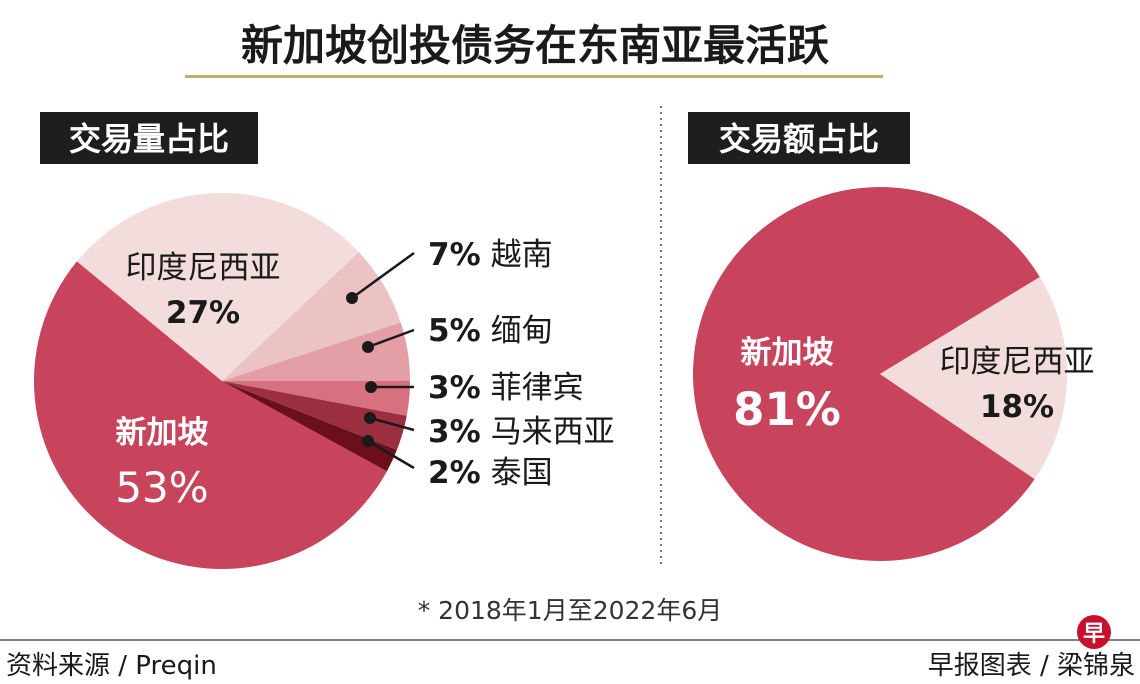 The width and height of the screenshot is (1140, 684). Describe the element at coordinates (316, 351) in the screenshot. I see `pie-slice-myanmar` at that location.